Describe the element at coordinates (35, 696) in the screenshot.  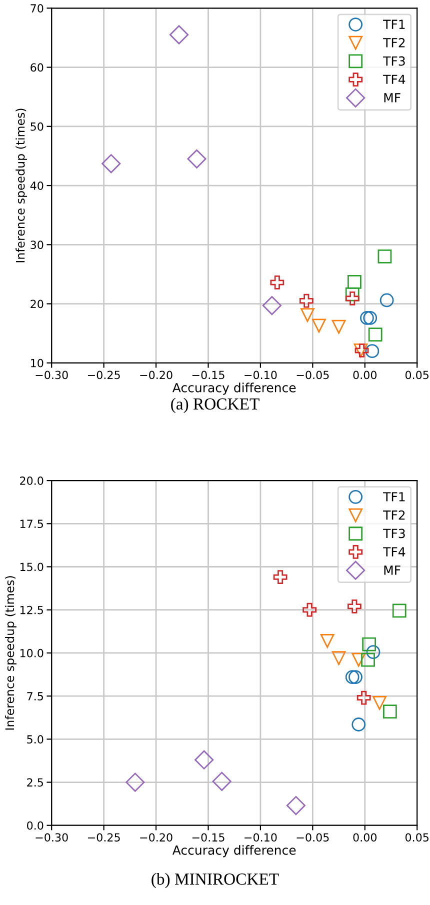
I see `y-tick-label: 7.5` at that location.